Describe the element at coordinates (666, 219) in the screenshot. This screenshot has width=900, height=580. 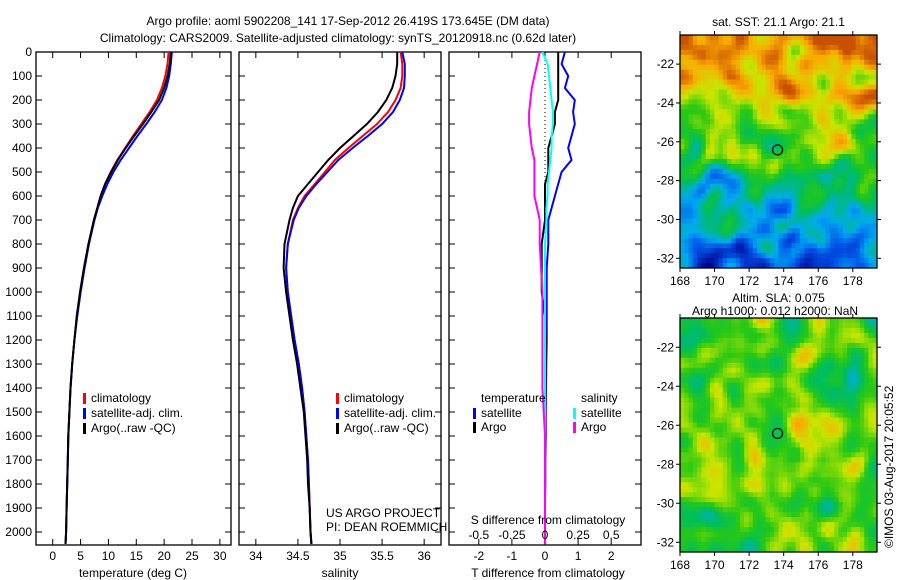
I see `y-tick-label: -30` at that location.